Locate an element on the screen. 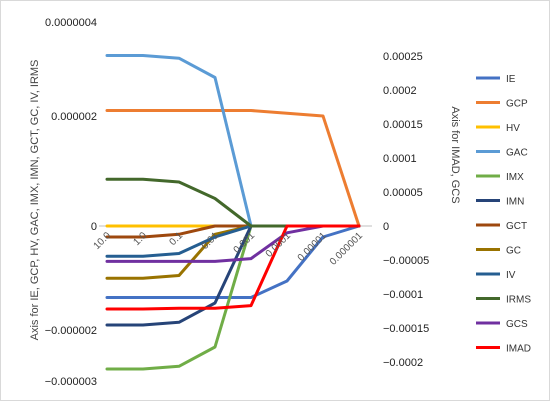  right-tick-label: 0.00025 is located at coordinates (403, 57).